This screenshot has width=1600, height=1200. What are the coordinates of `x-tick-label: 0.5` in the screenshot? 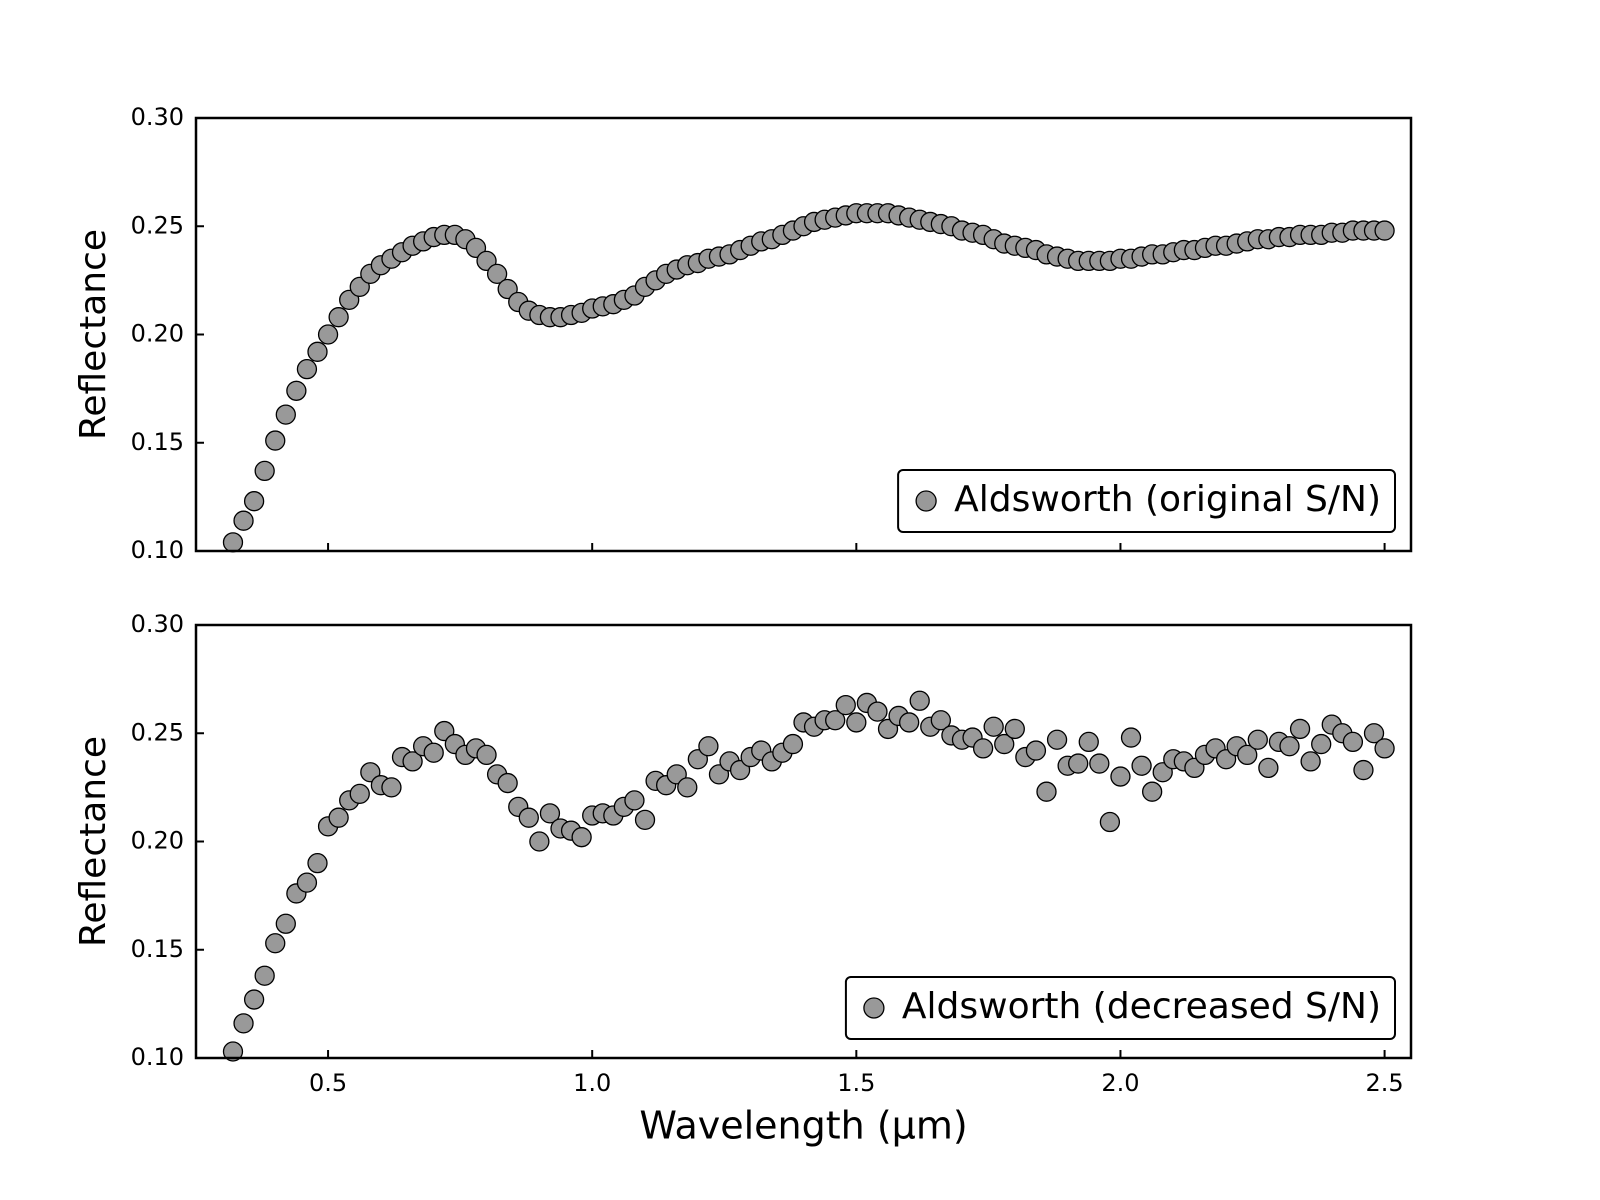 It's located at (328, 1083).